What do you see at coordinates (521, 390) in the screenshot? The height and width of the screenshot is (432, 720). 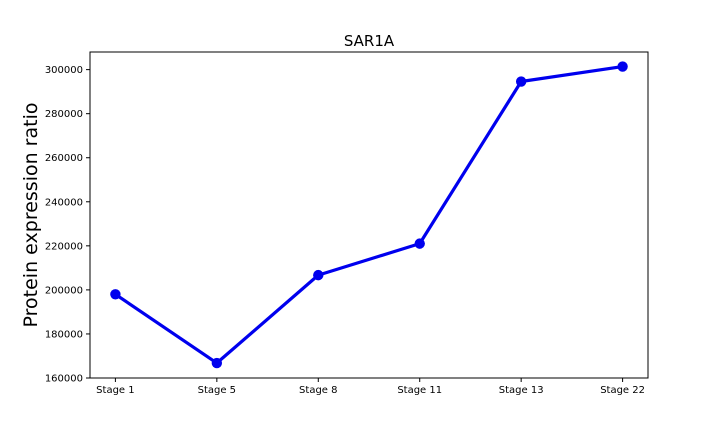 I see `x-tick-label: Stage 13` at bounding box center [521, 390].